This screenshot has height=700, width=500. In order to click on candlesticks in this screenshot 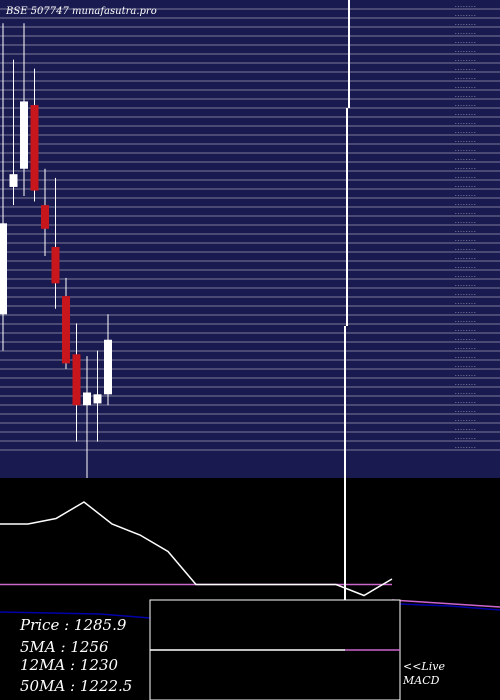, I will do `click(56, 250)`.